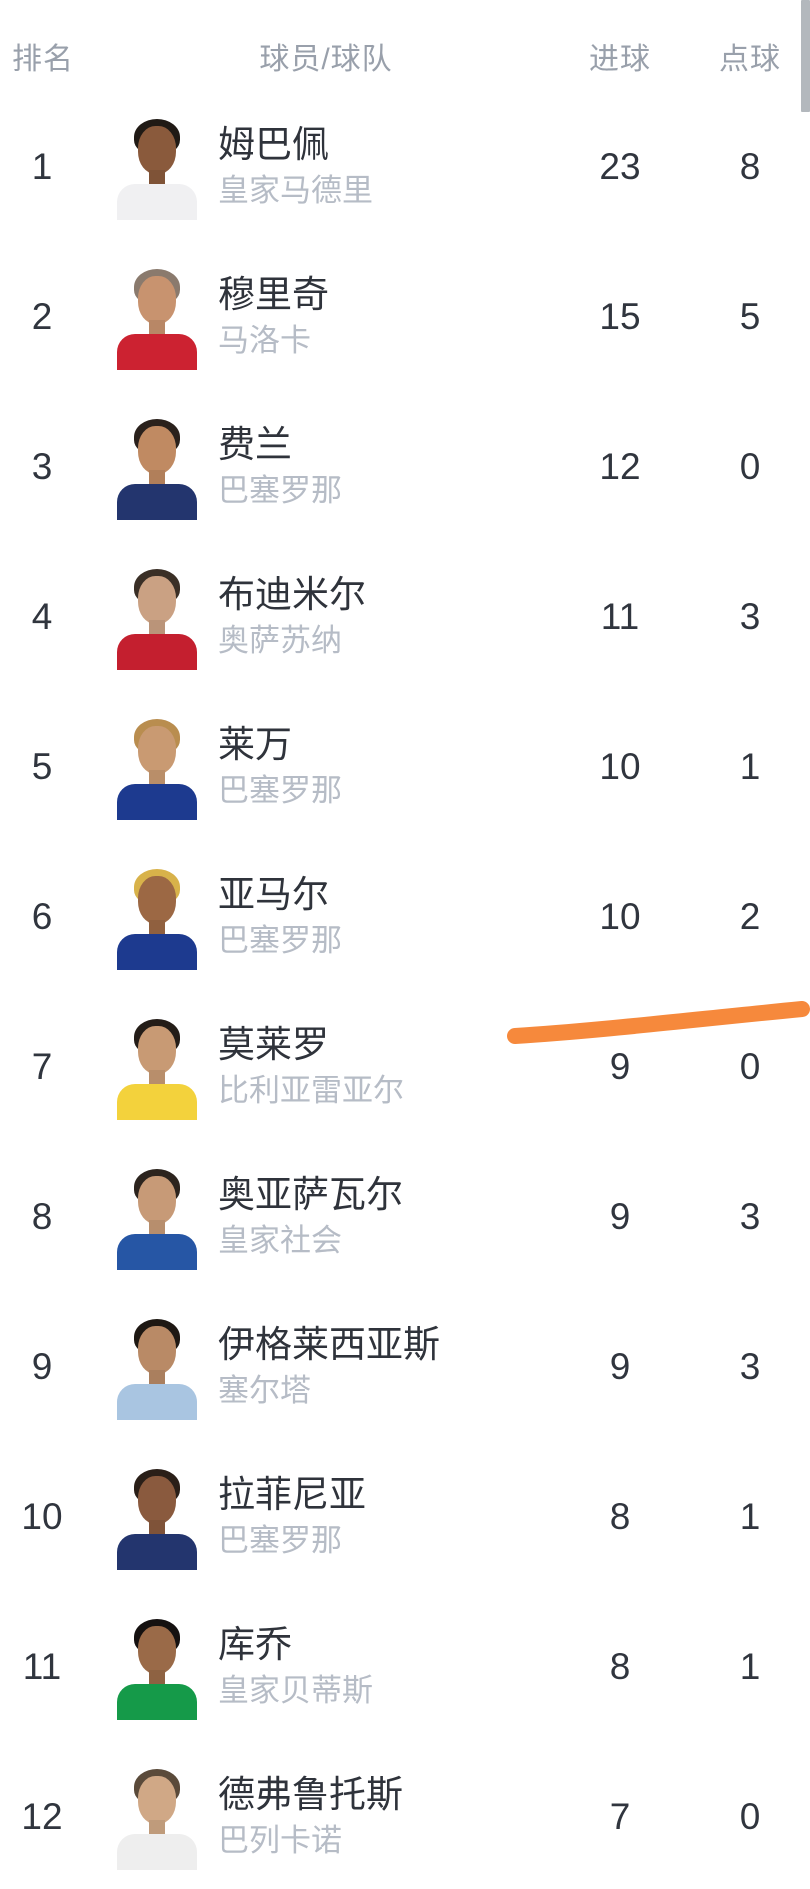 This screenshot has width=810, height=1889. What do you see at coordinates (292, 594) in the screenshot?
I see `player-name: 布迪米尔` at bounding box center [292, 594].